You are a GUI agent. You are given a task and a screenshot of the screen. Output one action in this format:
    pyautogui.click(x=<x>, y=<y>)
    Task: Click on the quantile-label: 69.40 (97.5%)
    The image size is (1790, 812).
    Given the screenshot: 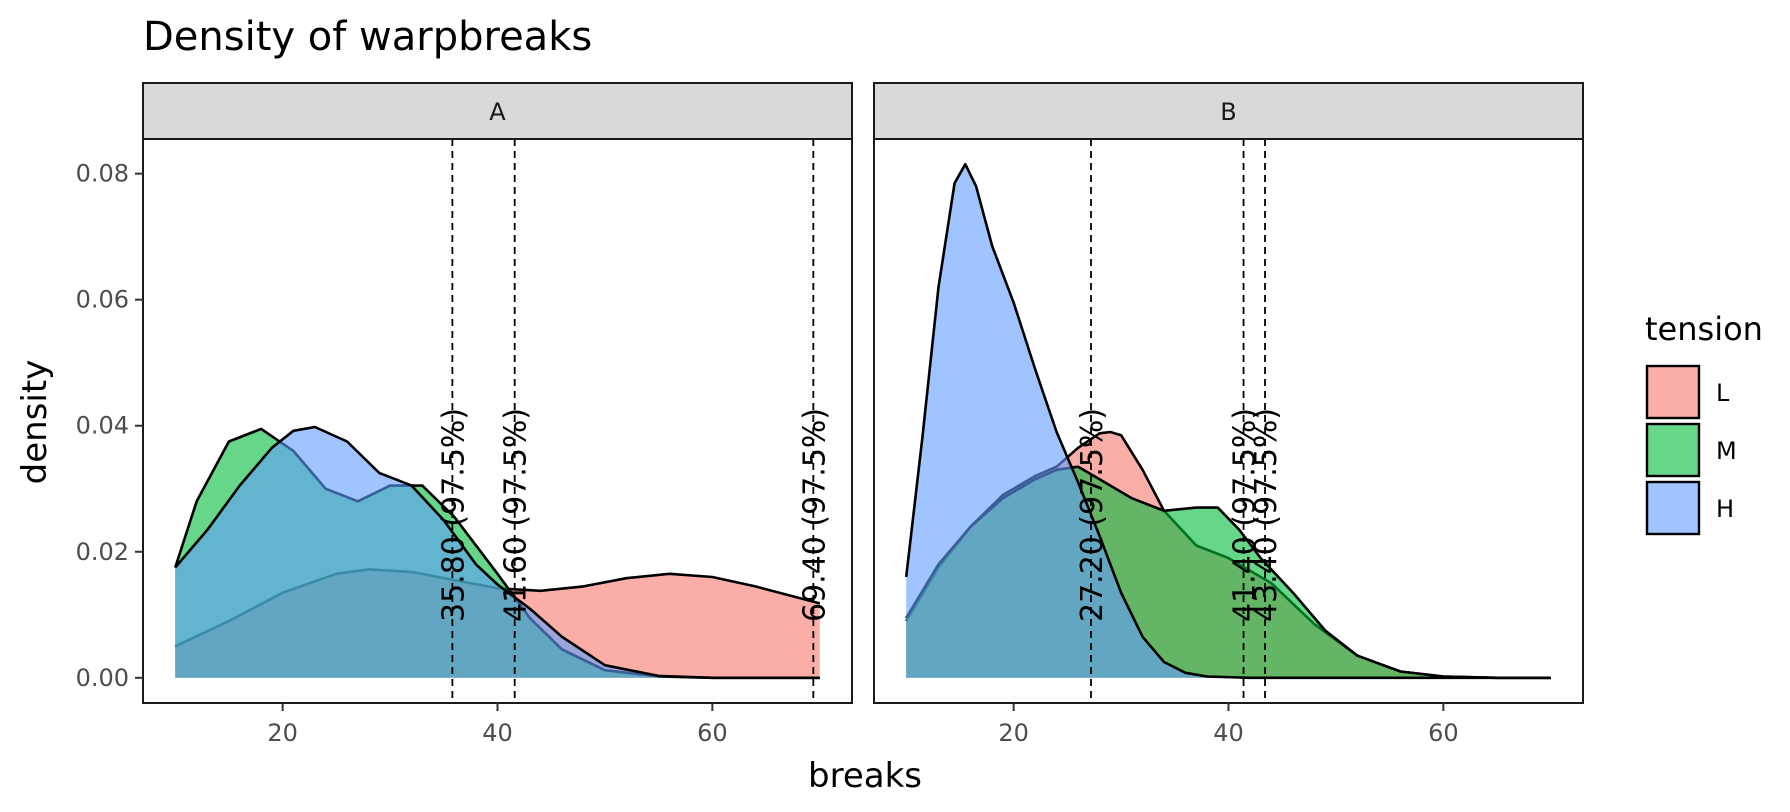 What is the action you would take?
    pyautogui.click(x=814, y=515)
    